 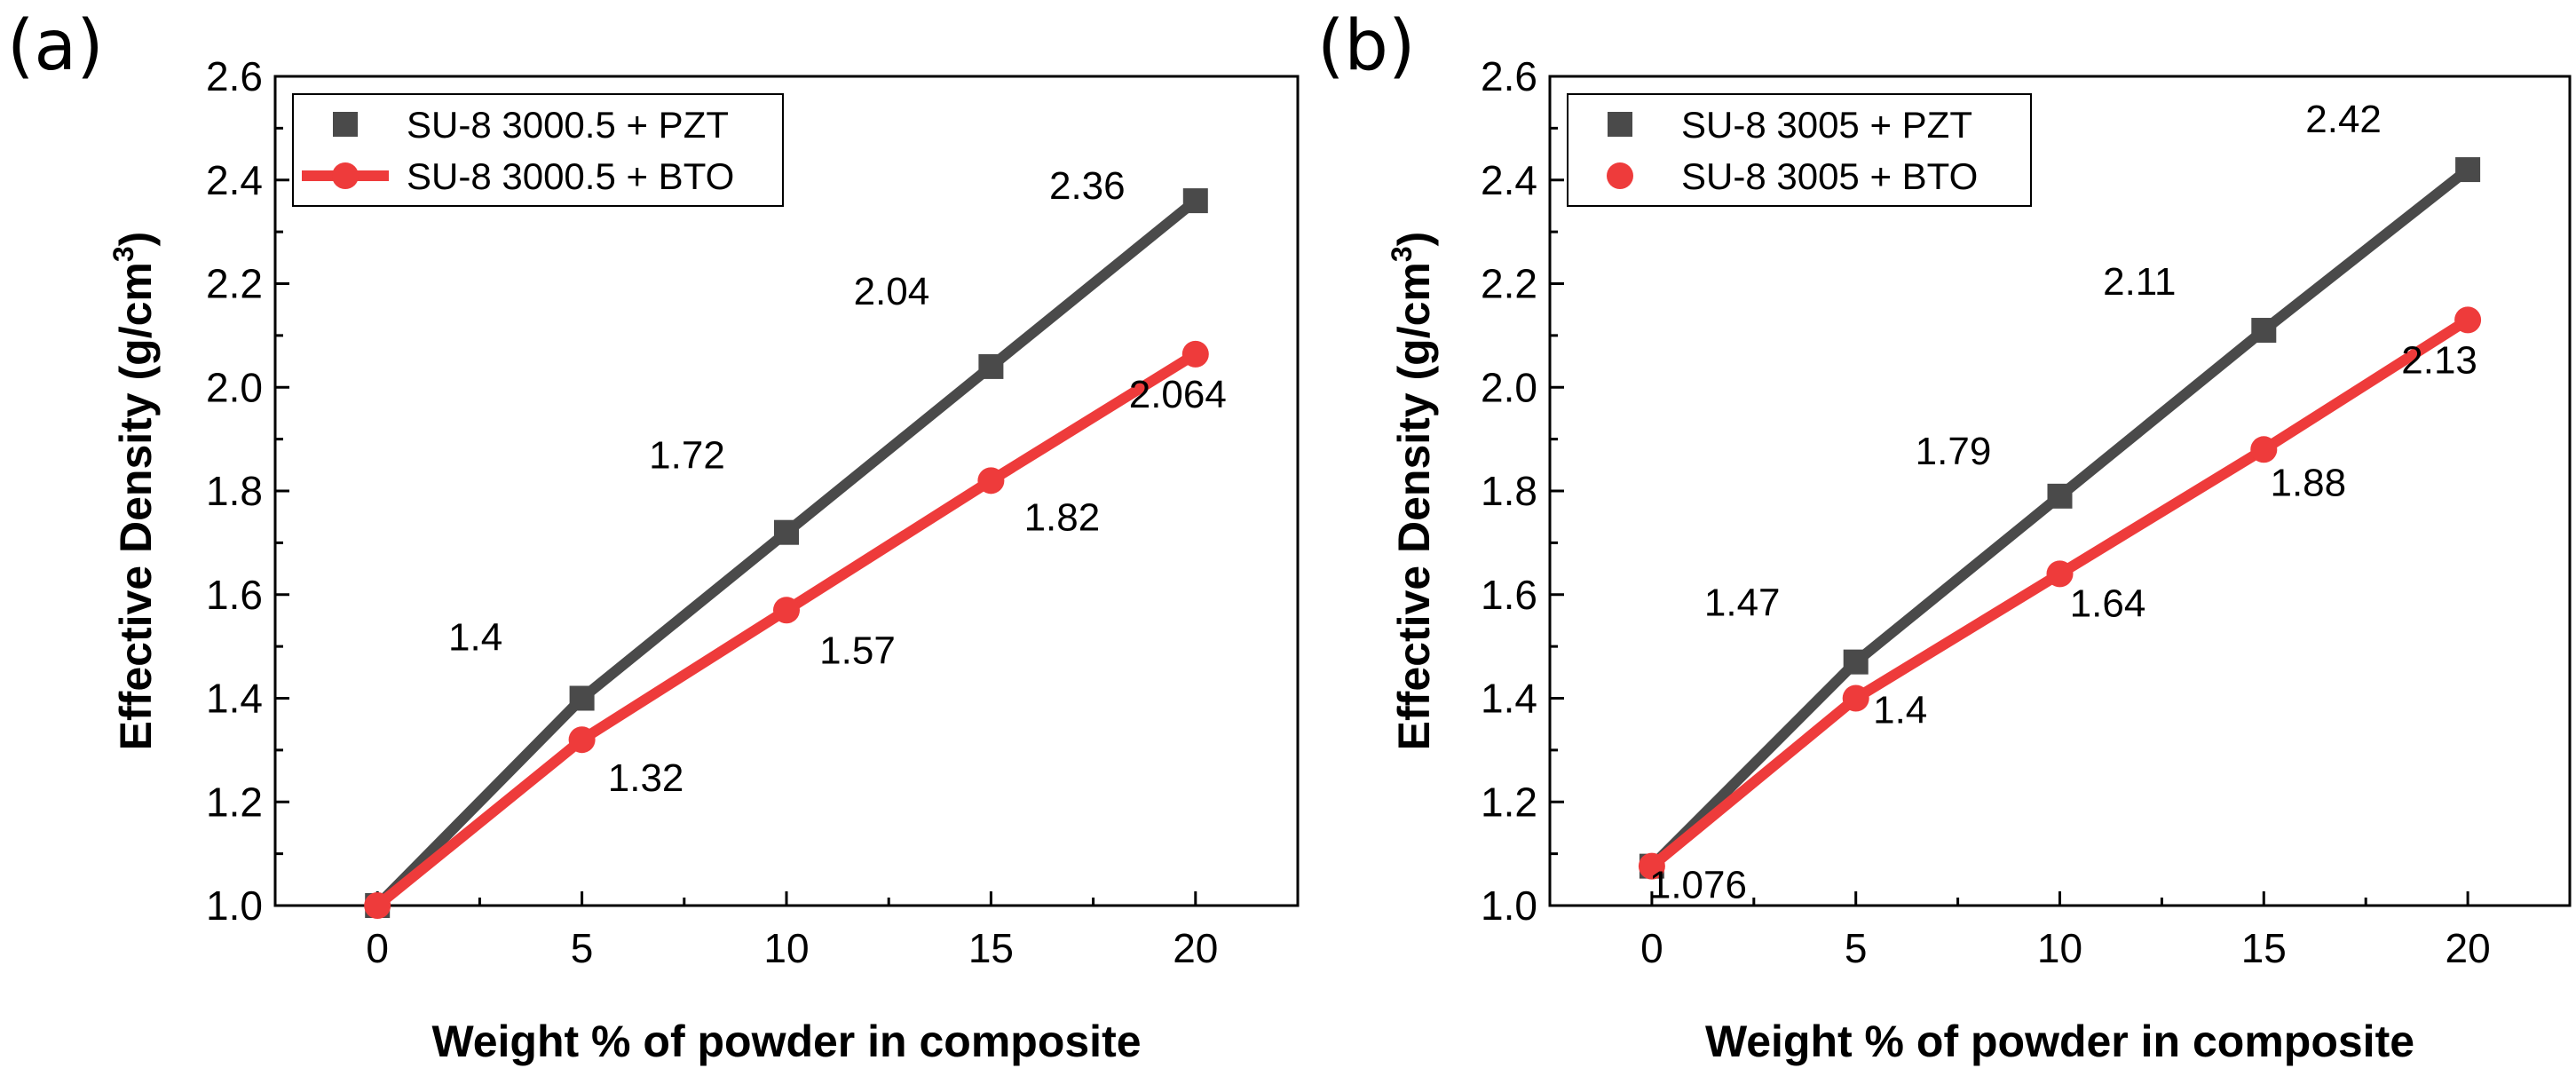 I want to click on data-label: 2.36, so click(x=1087, y=186).